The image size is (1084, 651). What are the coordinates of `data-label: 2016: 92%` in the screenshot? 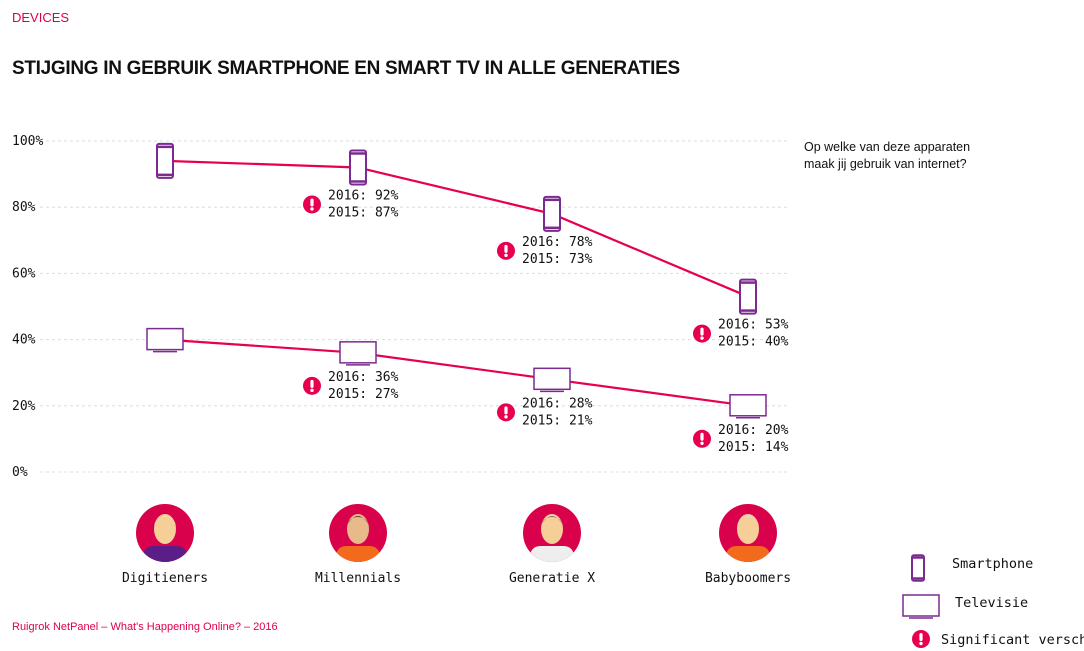 It's located at (363, 195).